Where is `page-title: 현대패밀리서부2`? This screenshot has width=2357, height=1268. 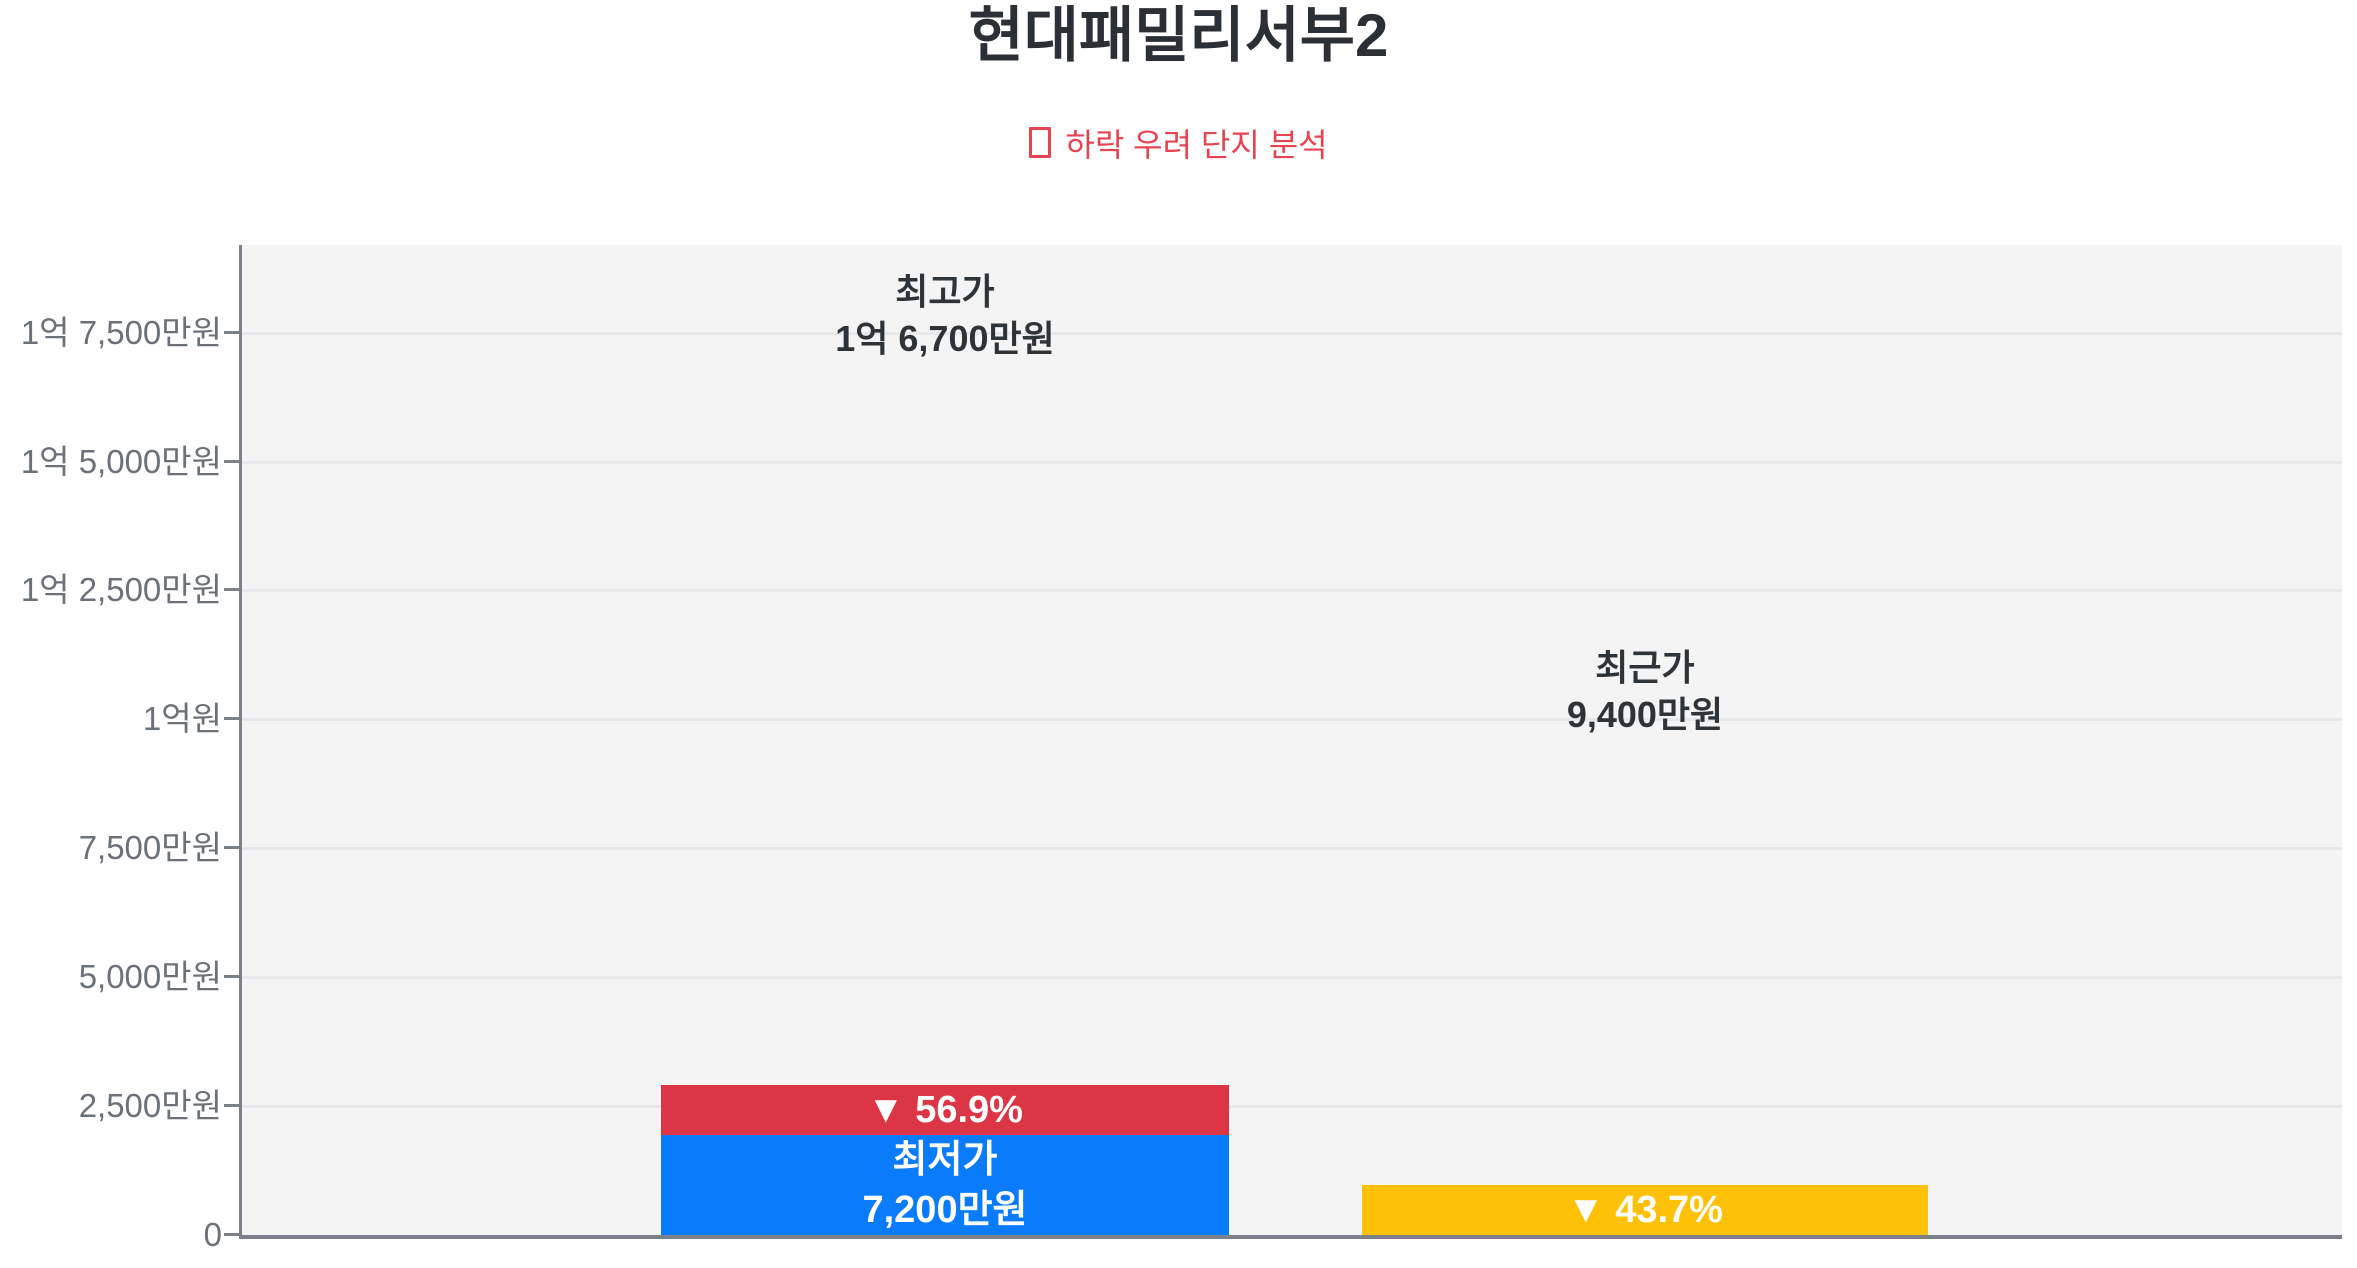
page-title: 현대패밀리서부2 is located at coordinates (1178, 35).